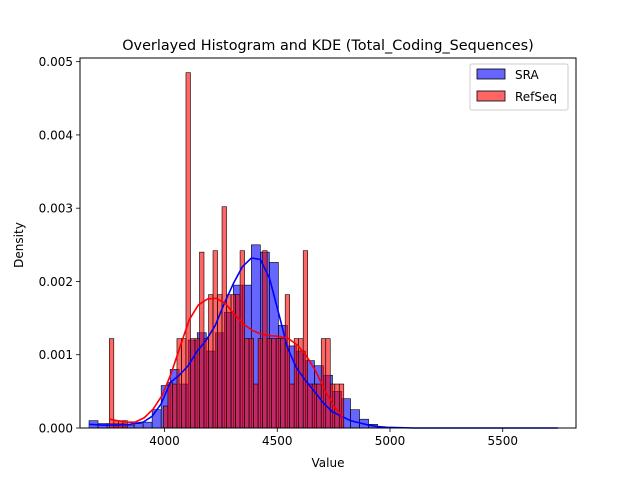  What do you see at coordinates (277, 441) in the screenshot?
I see `x-tick-label: 4500` at bounding box center [277, 441].